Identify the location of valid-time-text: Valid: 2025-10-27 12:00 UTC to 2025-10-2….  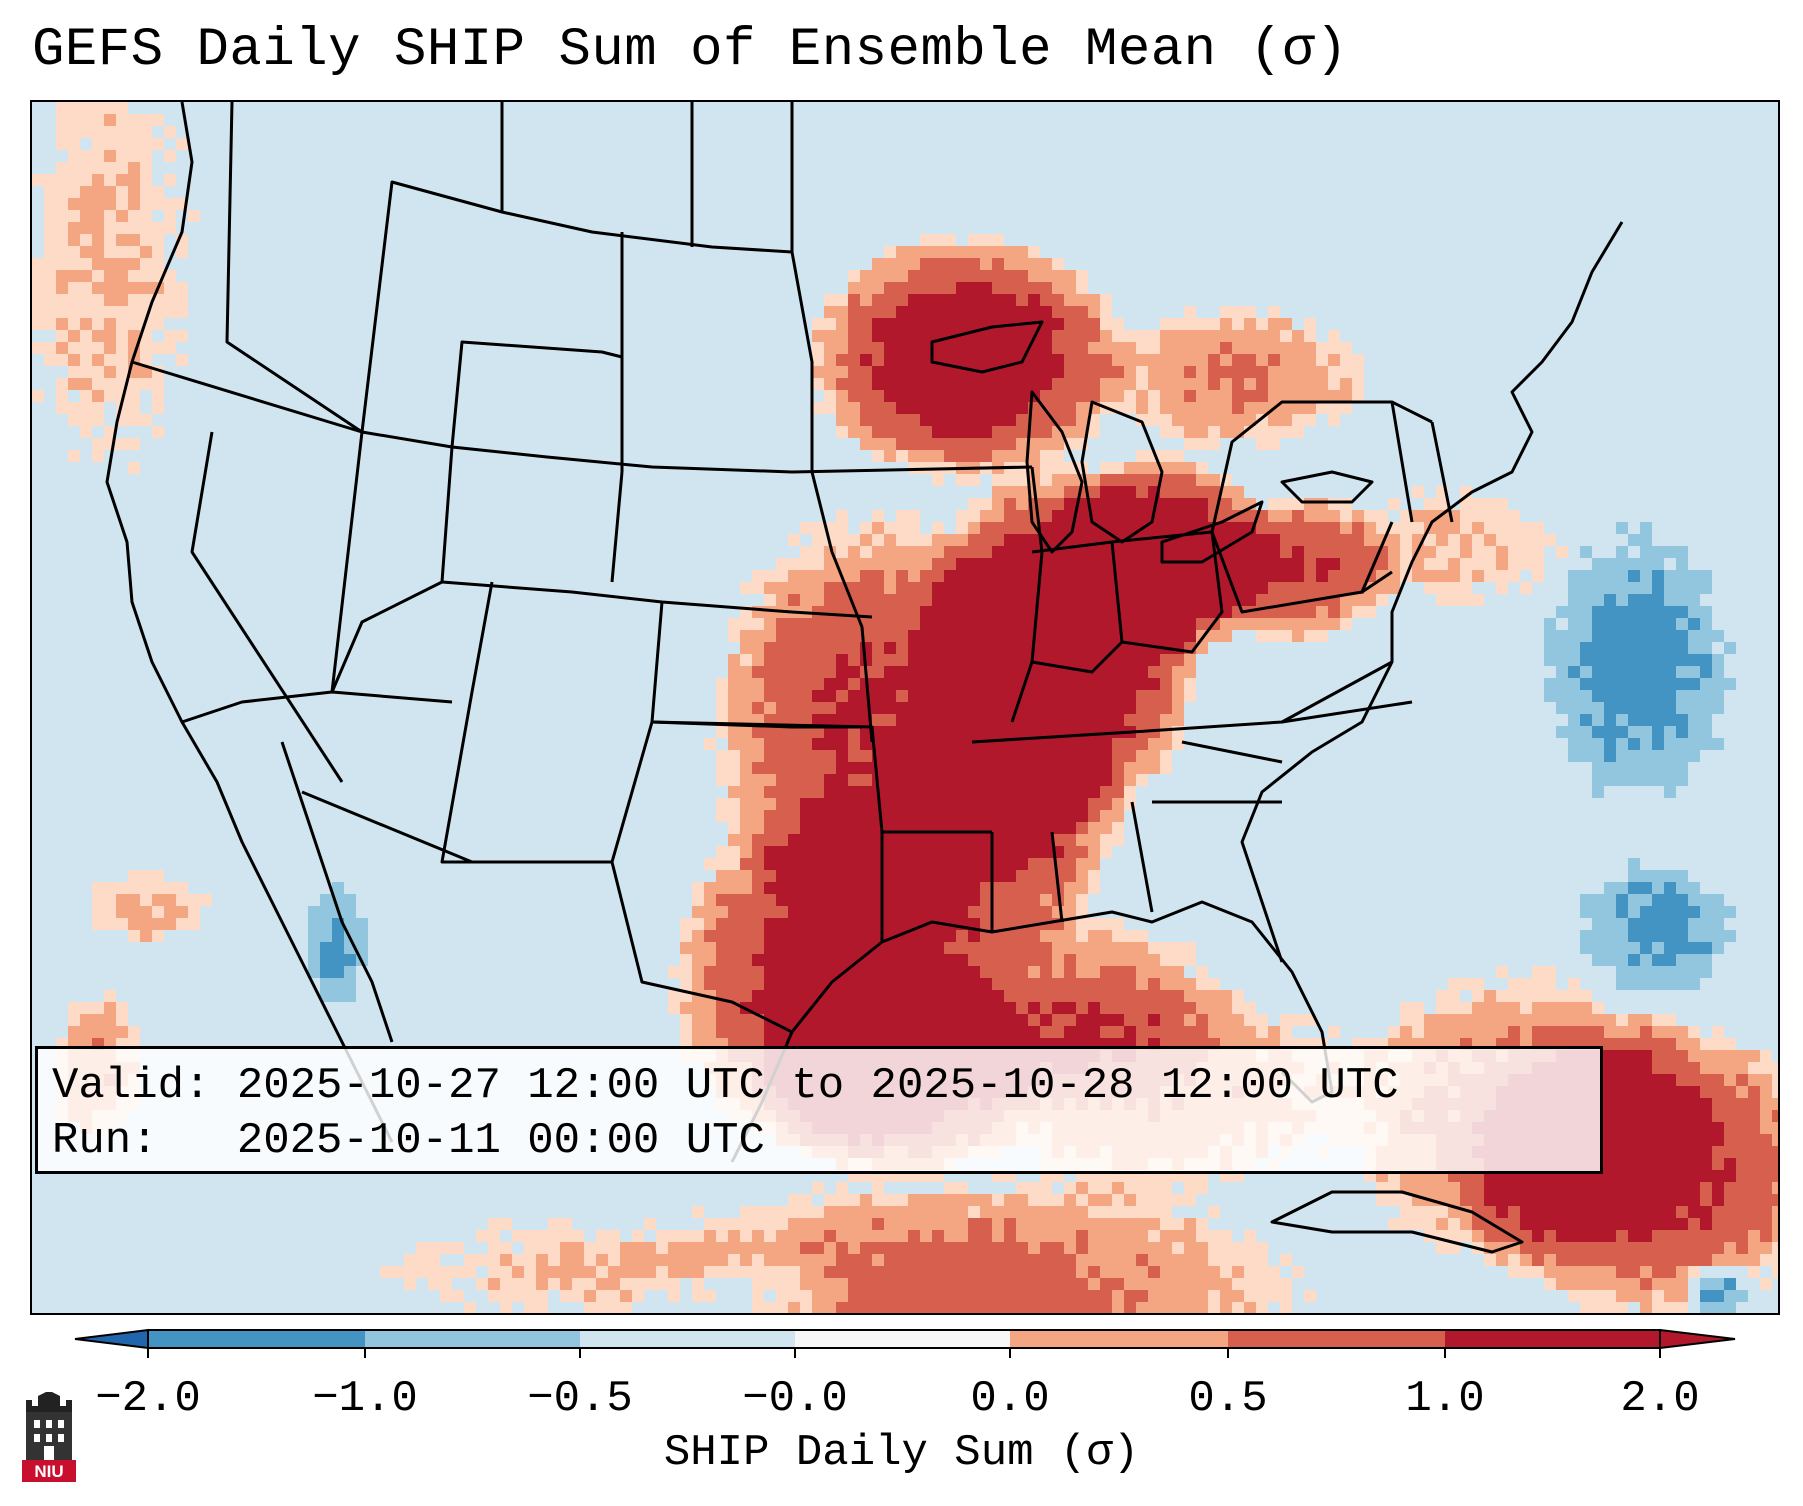
(725, 1086).